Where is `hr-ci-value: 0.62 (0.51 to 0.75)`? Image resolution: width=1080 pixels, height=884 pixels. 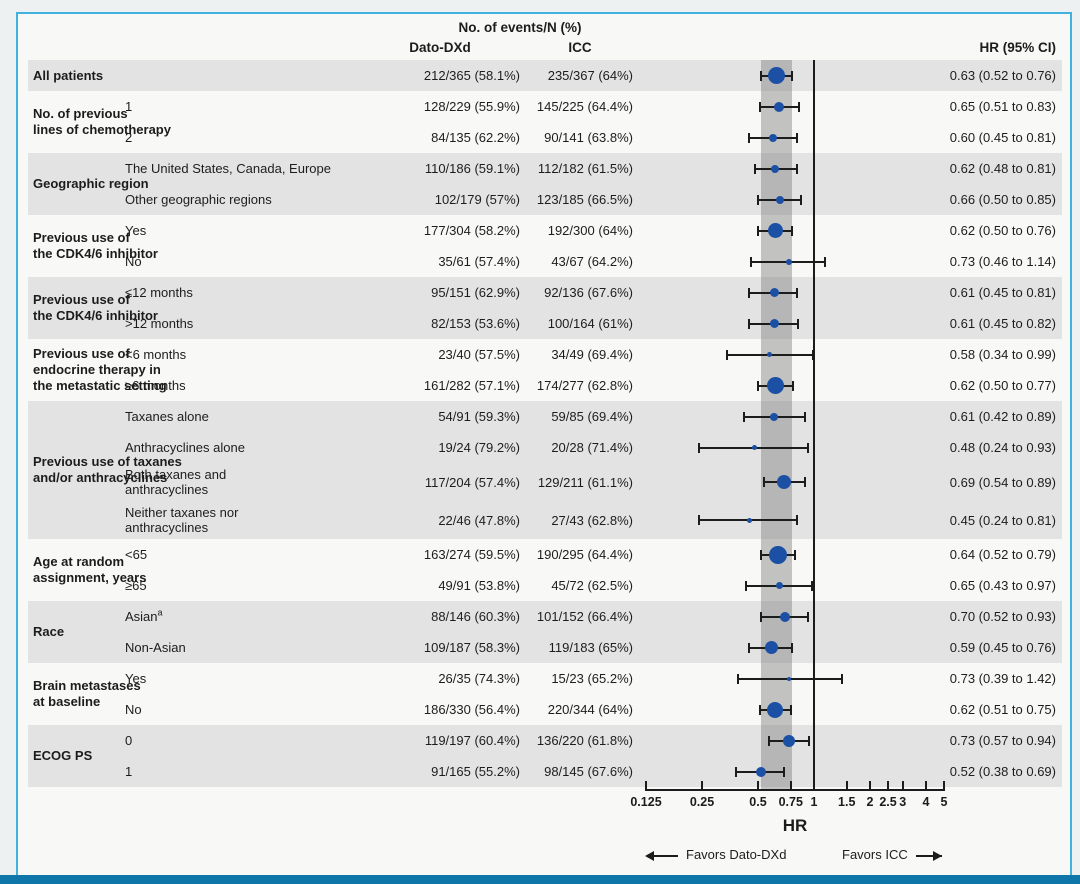
hr-ci-value: 0.62 (0.51 to 0.75) is located at coordinates (1002, 709).